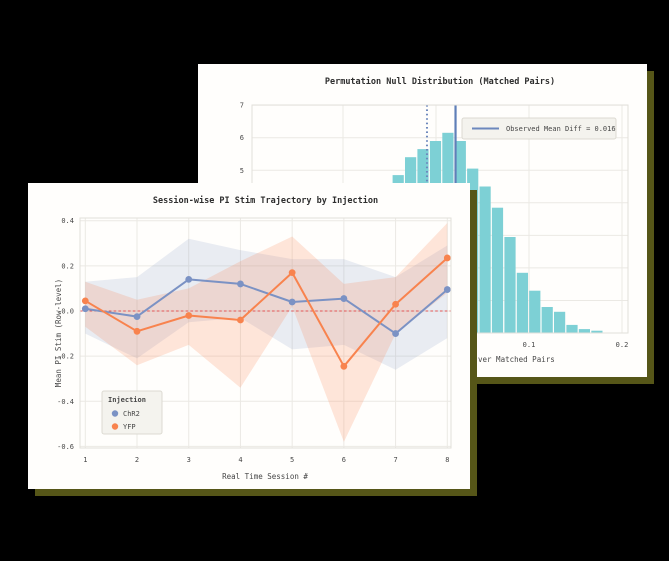 The image size is (669, 561). I want to click on trajectory-lines, so click(266, 312).